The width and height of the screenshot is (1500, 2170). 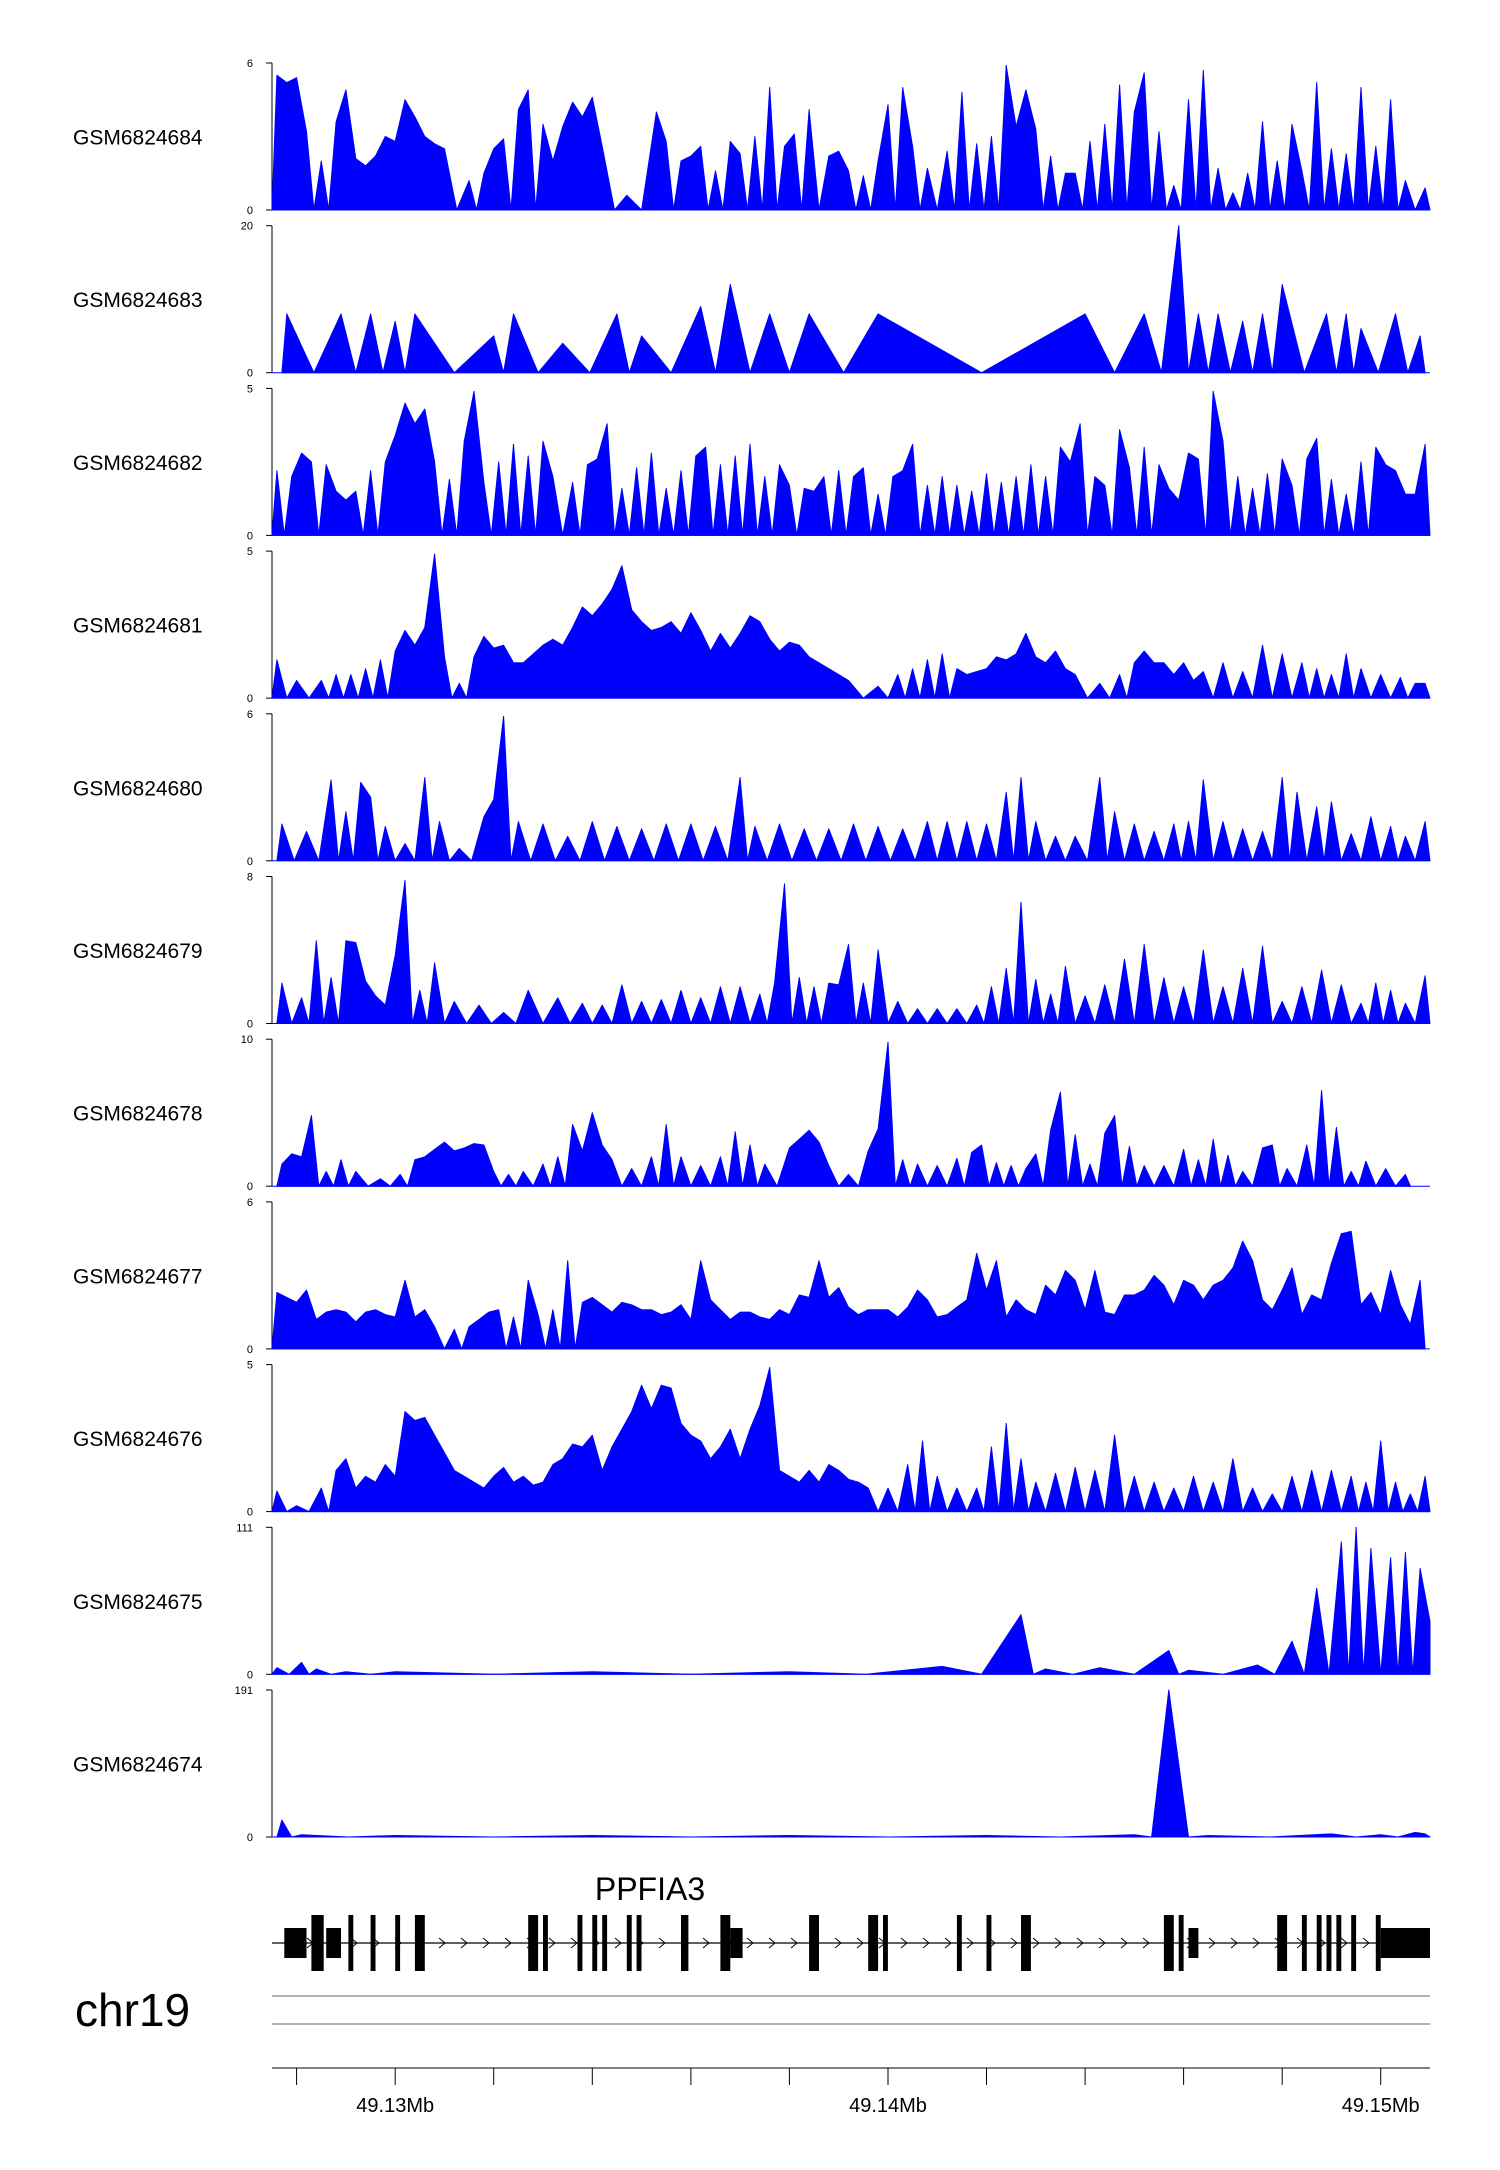 What do you see at coordinates (752, 137) in the screenshot?
I see `track-GSM6824684: GSM6824684 6 0` at bounding box center [752, 137].